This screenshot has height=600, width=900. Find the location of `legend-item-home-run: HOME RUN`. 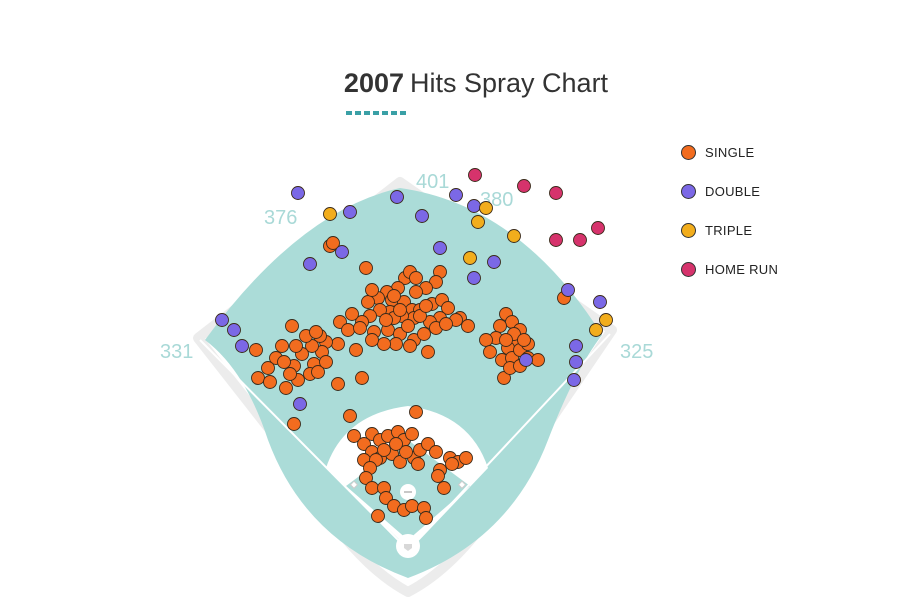

legend-item-home-run: HOME RUN is located at coordinates (729, 269).